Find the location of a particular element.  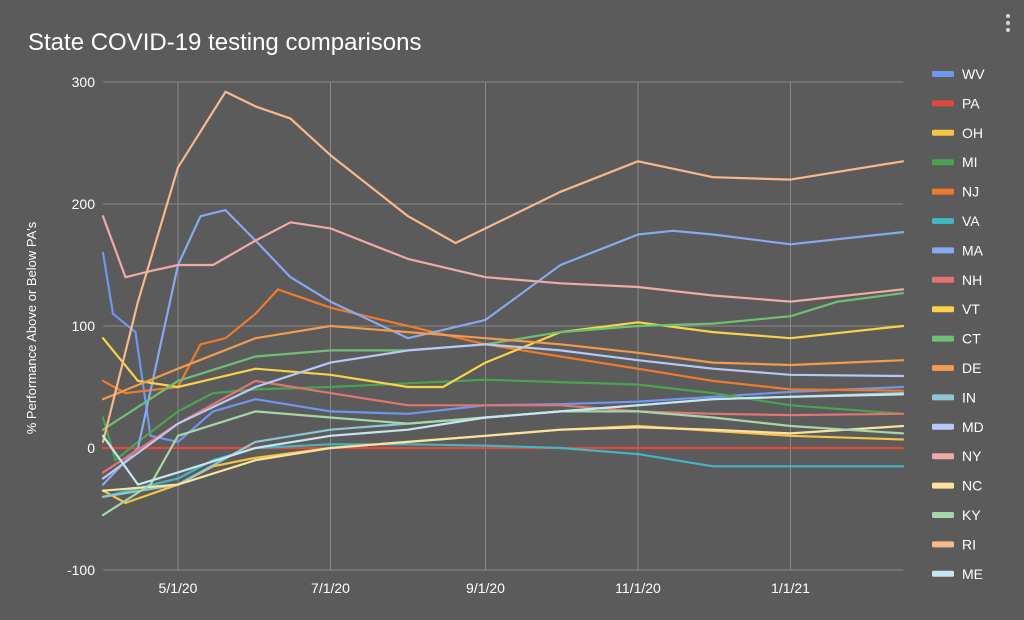

y-tick-label: 300 is located at coordinates (84, 82).